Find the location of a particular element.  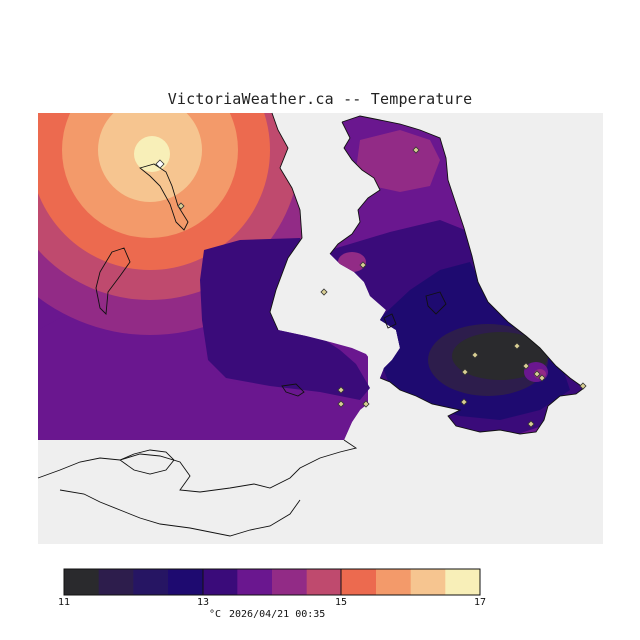

unit-label: °C is located at coordinates (215, 614).